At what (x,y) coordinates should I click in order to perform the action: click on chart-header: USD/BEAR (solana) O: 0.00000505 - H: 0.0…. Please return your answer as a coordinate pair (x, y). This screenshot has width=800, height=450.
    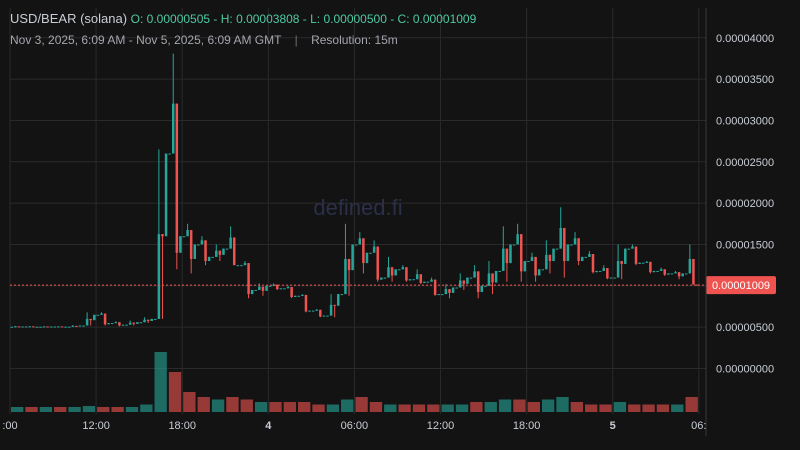
    Looking at the image, I should click on (243, 18).